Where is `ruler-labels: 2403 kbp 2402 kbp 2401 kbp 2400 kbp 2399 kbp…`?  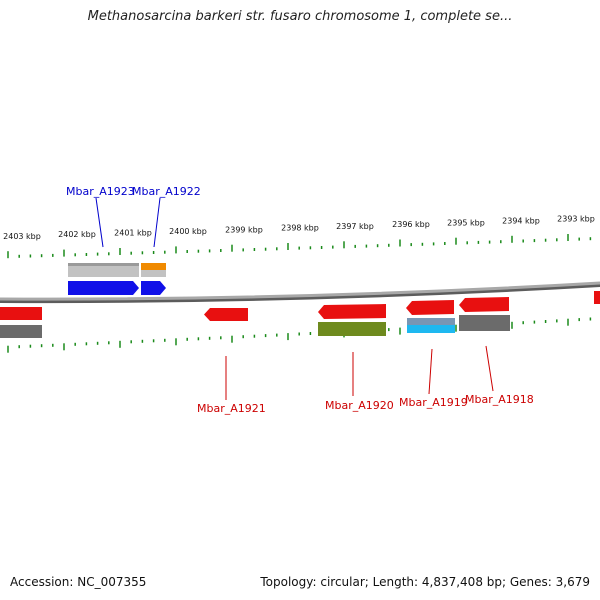 ruler-labels: 2403 kbp 2402 kbp 2401 kbp 2400 kbp 2399 kbp… is located at coordinates (299, 228).